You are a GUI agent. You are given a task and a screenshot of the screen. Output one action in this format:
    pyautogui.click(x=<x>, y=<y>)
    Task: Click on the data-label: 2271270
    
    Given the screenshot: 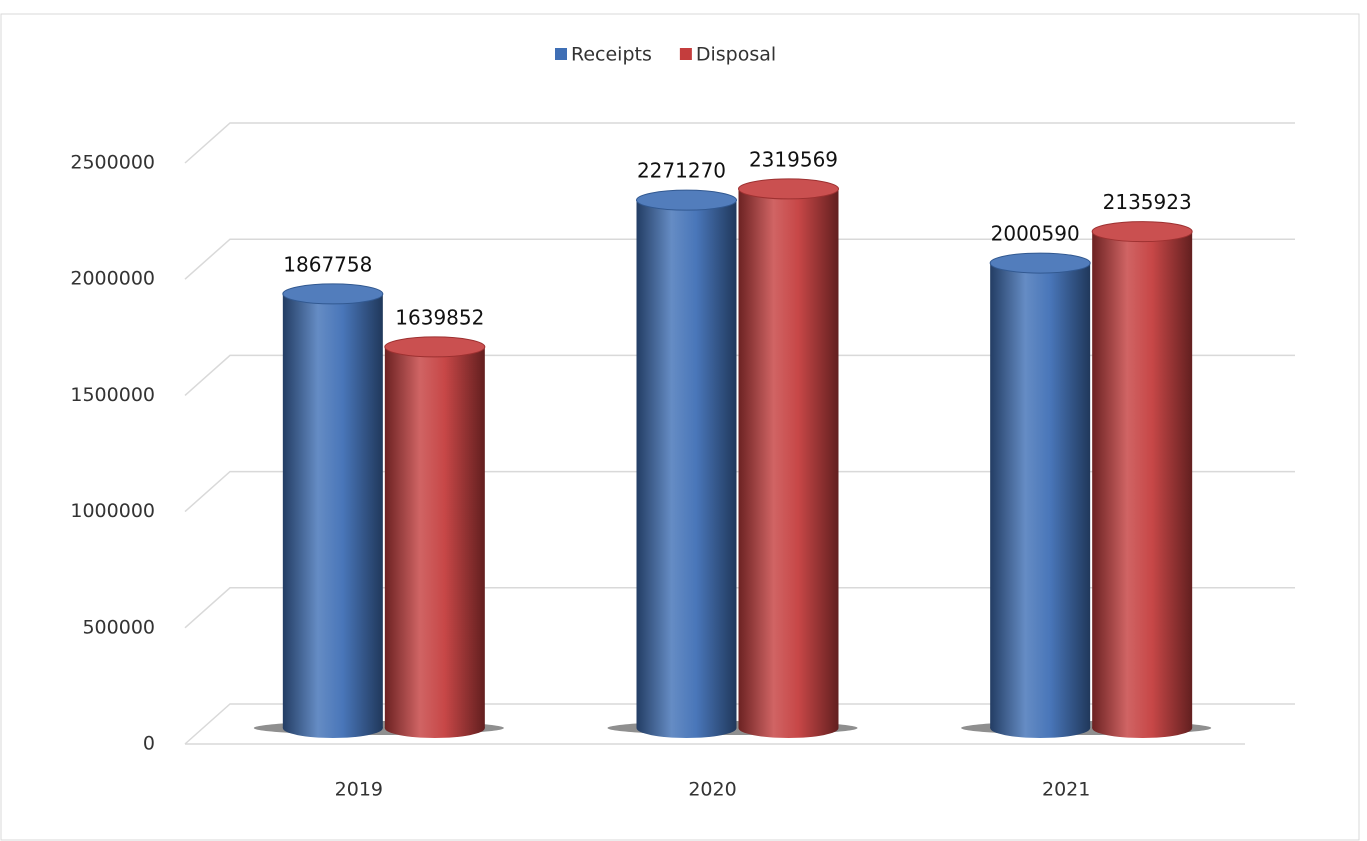 What is the action you would take?
    pyautogui.click(x=681, y=171)
    